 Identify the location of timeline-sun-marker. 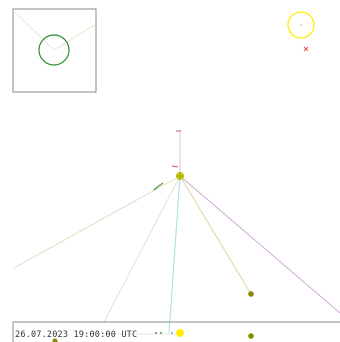
(180, 333).